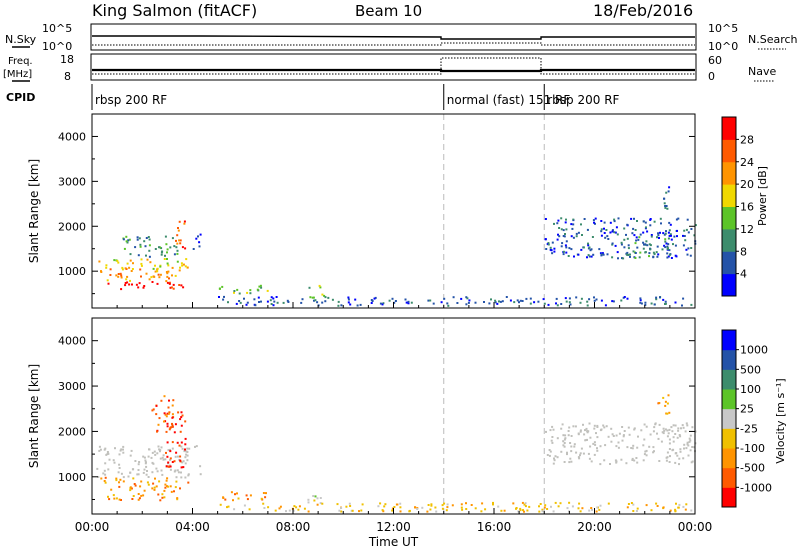 The image size is (800, 554). What do you see at coordinates (729, 497) in the screenshot?
I see `velocity-colorbar-swatch` at bounding box center [729, 497].